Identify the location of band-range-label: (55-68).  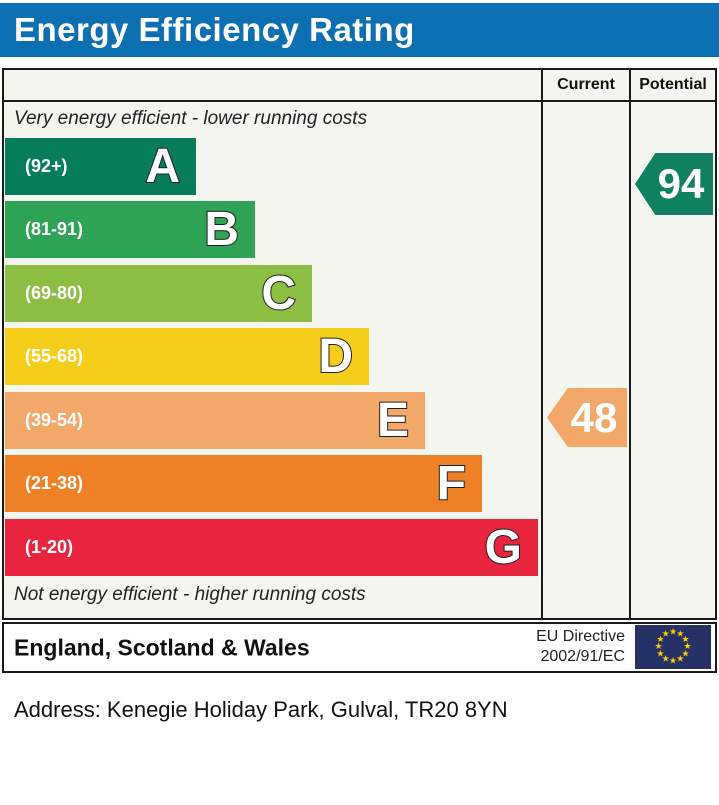
(54, 356).